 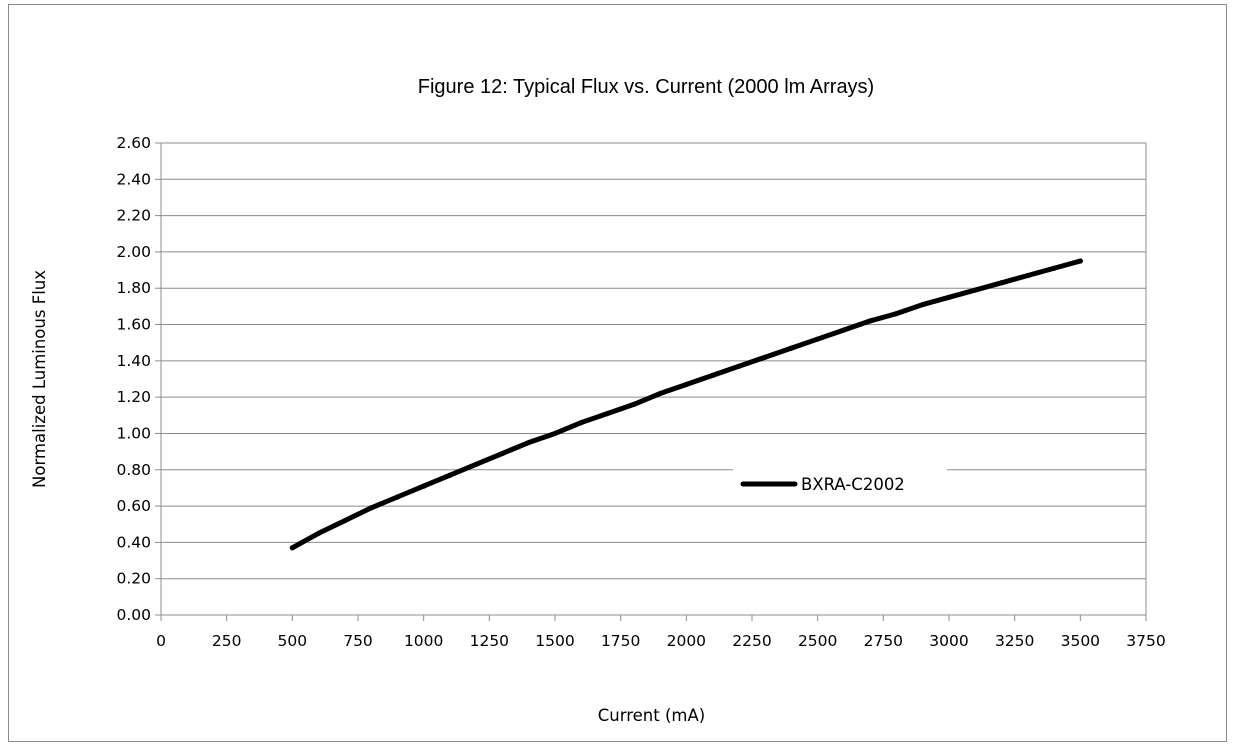 I want to click on x-tick-label: 750, so click(x=358, y=641).